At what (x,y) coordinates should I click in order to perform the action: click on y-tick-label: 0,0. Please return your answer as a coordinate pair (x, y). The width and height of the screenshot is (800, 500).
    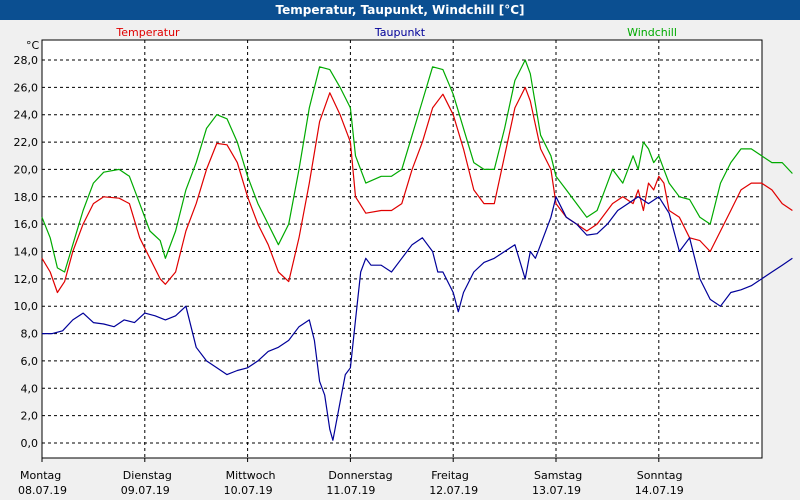
    Looking at the image, I should click on (30, 443).